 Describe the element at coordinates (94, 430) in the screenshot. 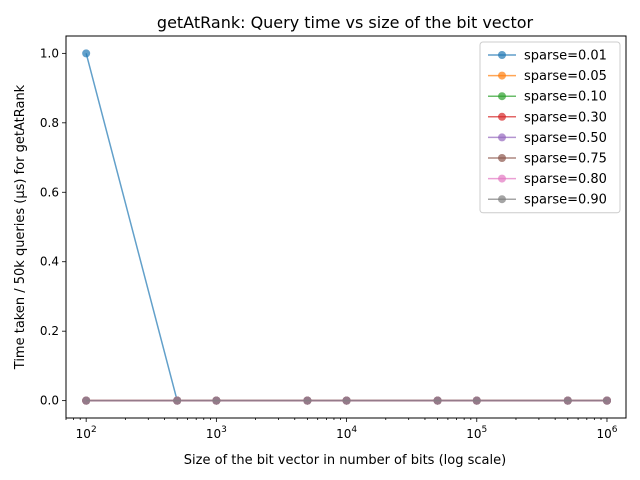

I see `x-tick-exponent: 2` at that location.